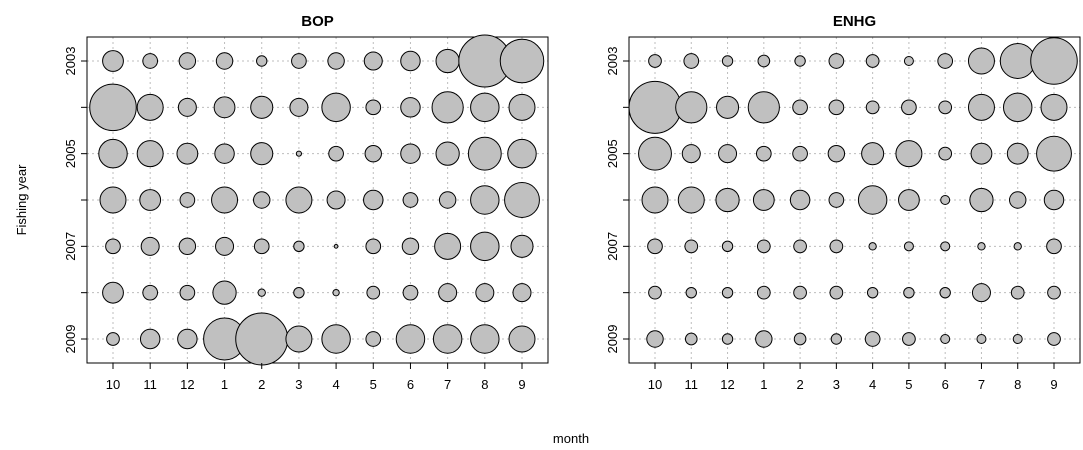 This screenshot has width=1083, height=450. What do you see at coordinates (872, 384) in the screenshot?
I see `x-tick-label: 4` at bounding box center [872, 384].